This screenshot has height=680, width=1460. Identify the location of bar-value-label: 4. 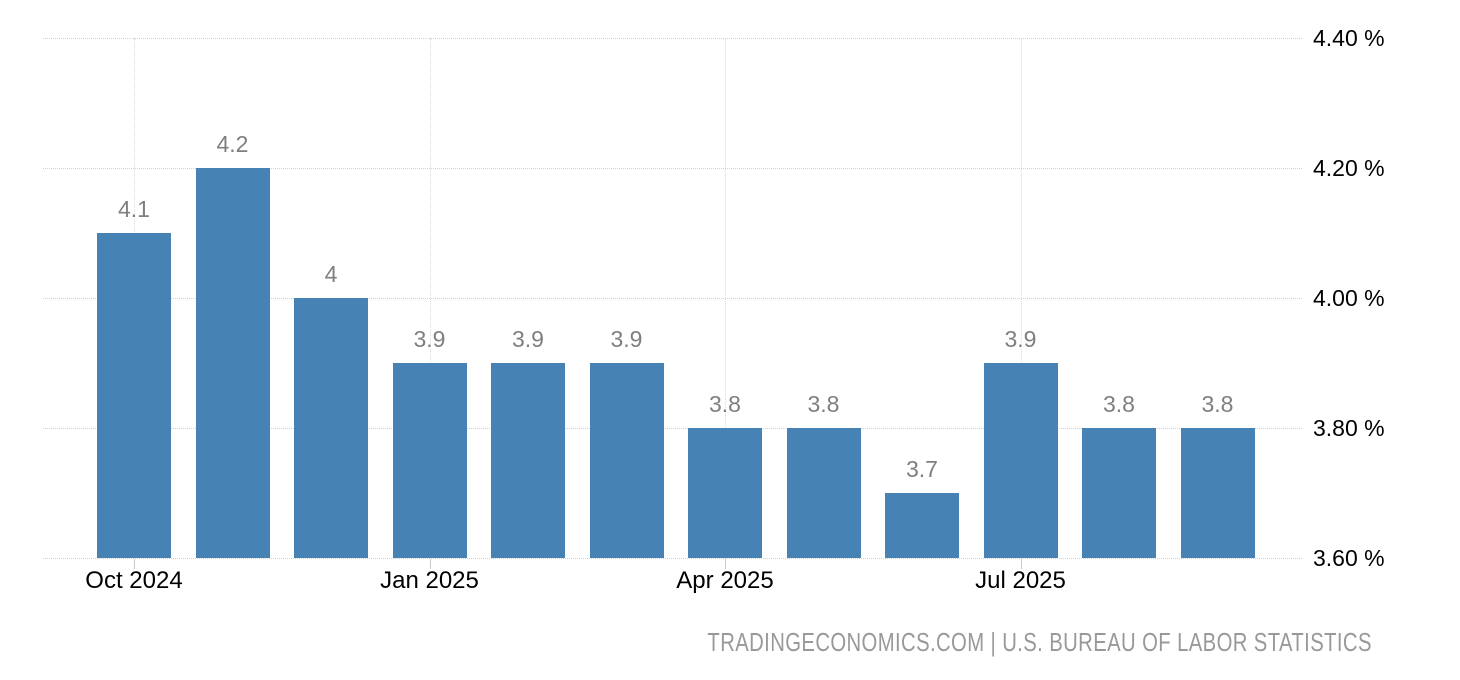
(331, 274).